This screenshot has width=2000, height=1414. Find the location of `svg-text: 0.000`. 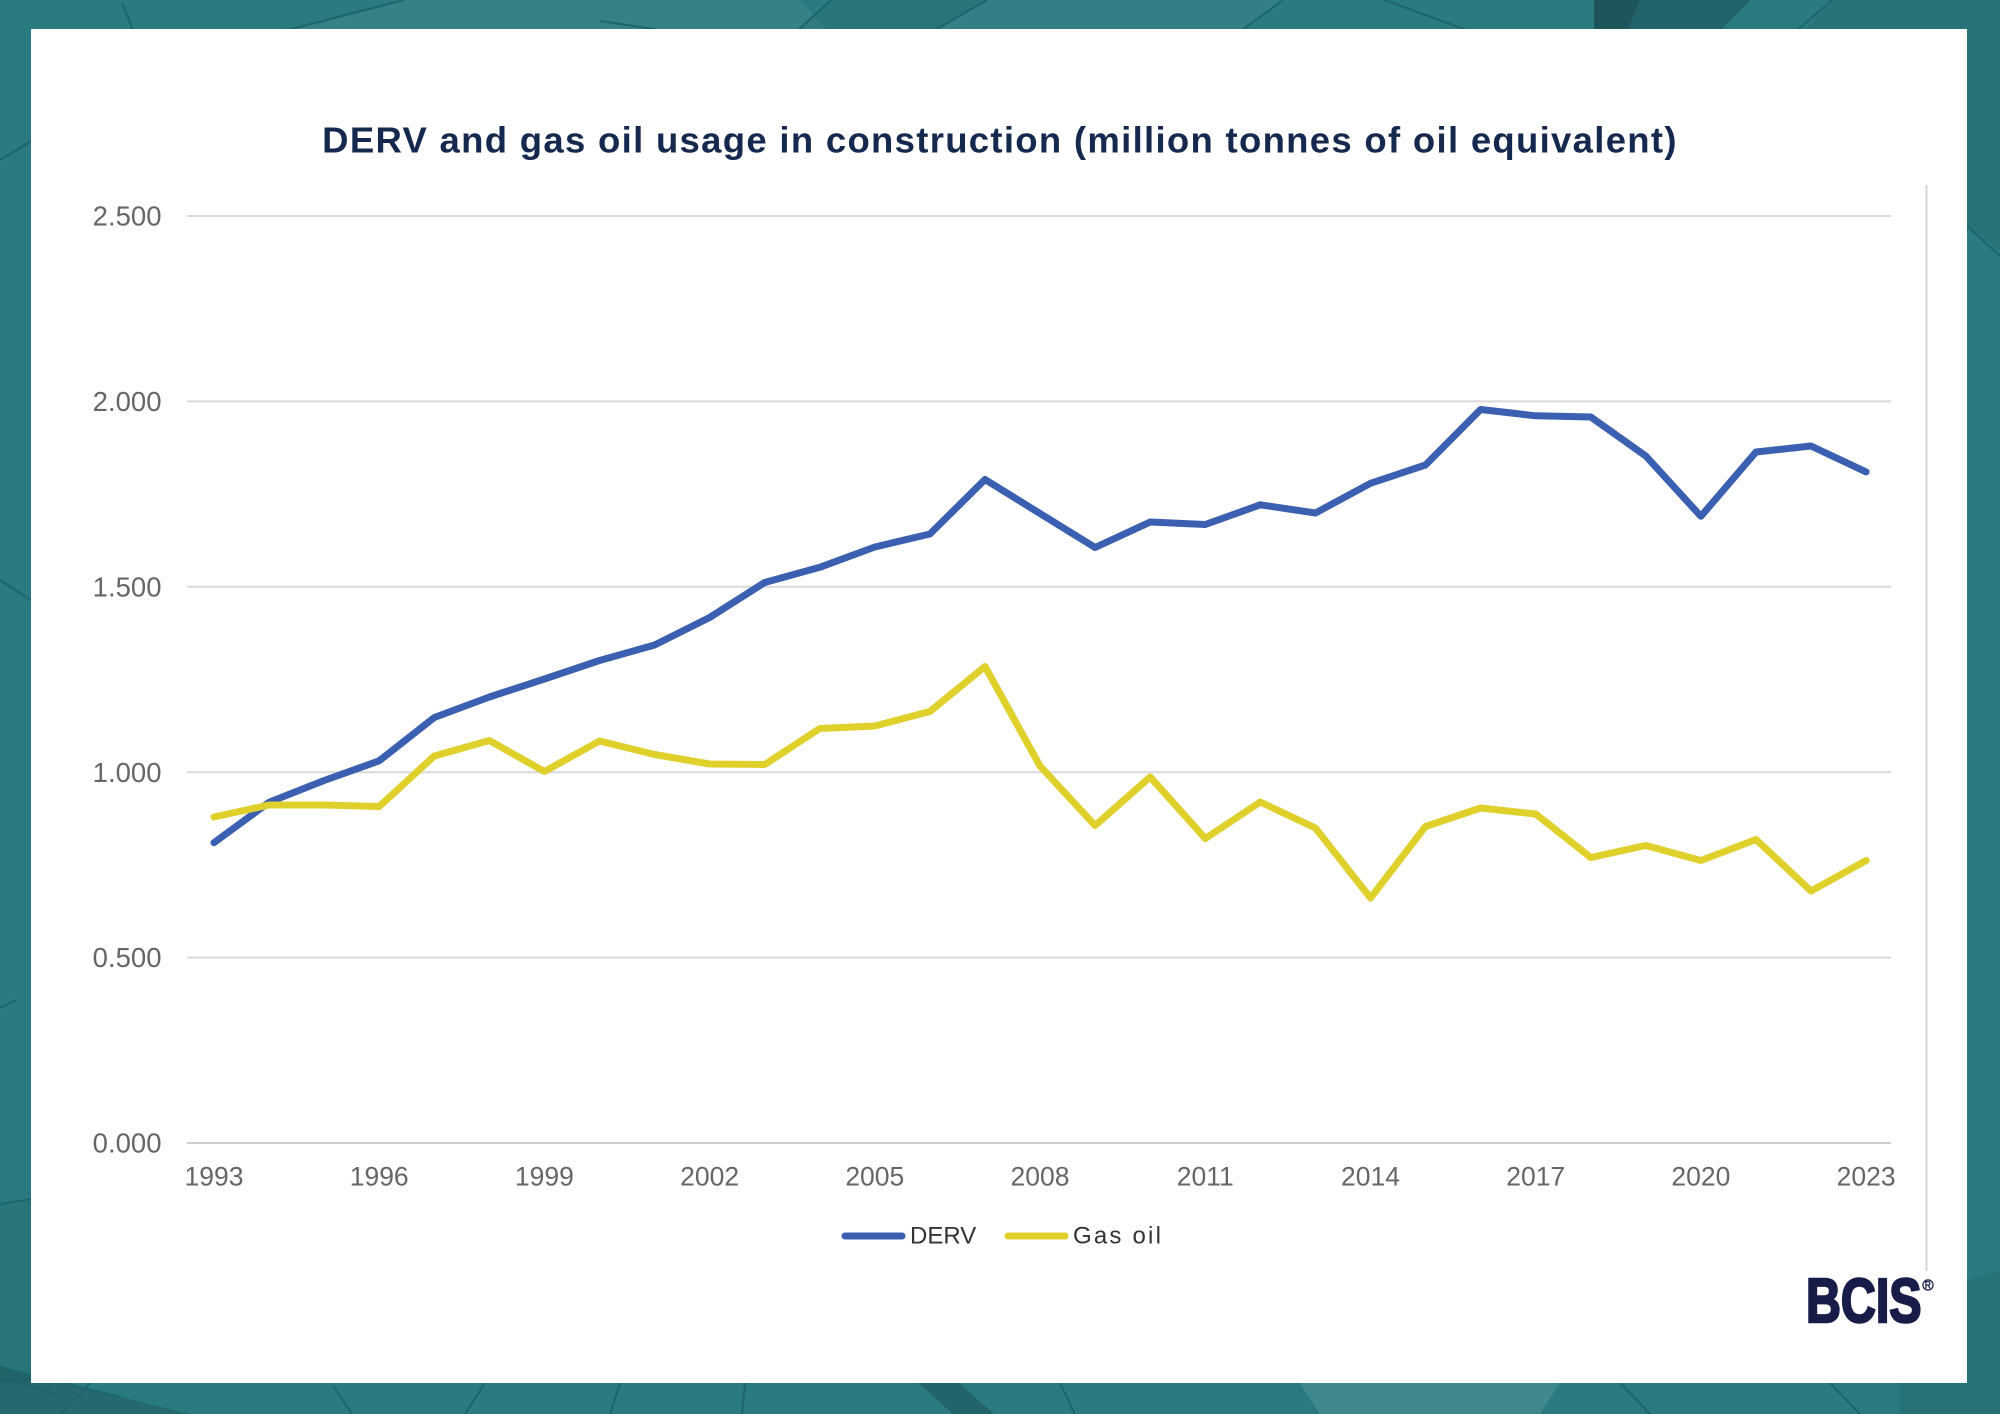

svg-text: 0.000 is located at coordinates (127, 1143).